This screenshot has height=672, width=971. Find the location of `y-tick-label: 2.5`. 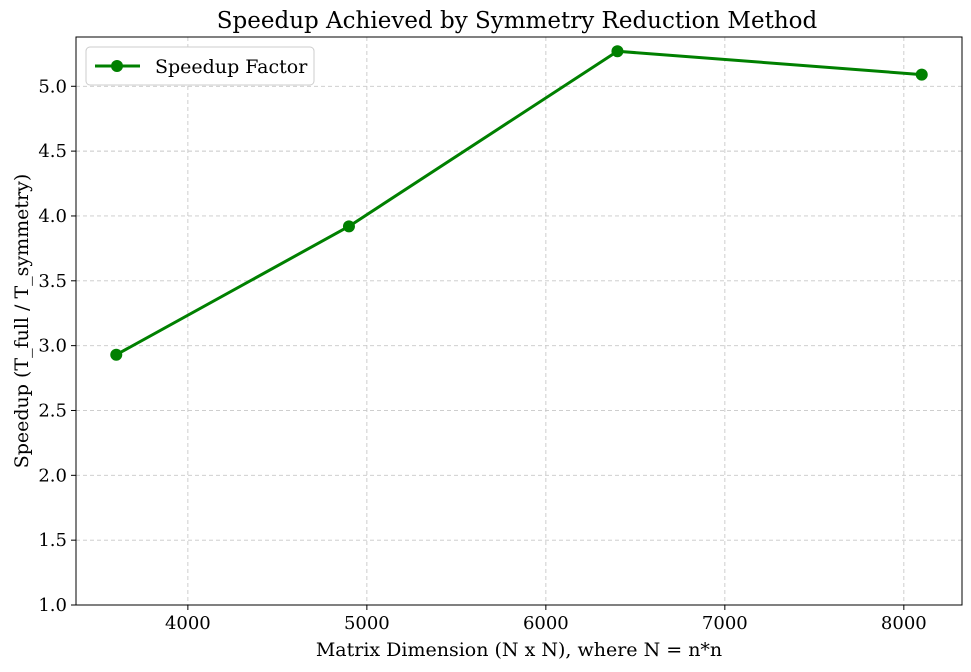

y-tick-label: 2.5 is located at coordinates (52, 410).